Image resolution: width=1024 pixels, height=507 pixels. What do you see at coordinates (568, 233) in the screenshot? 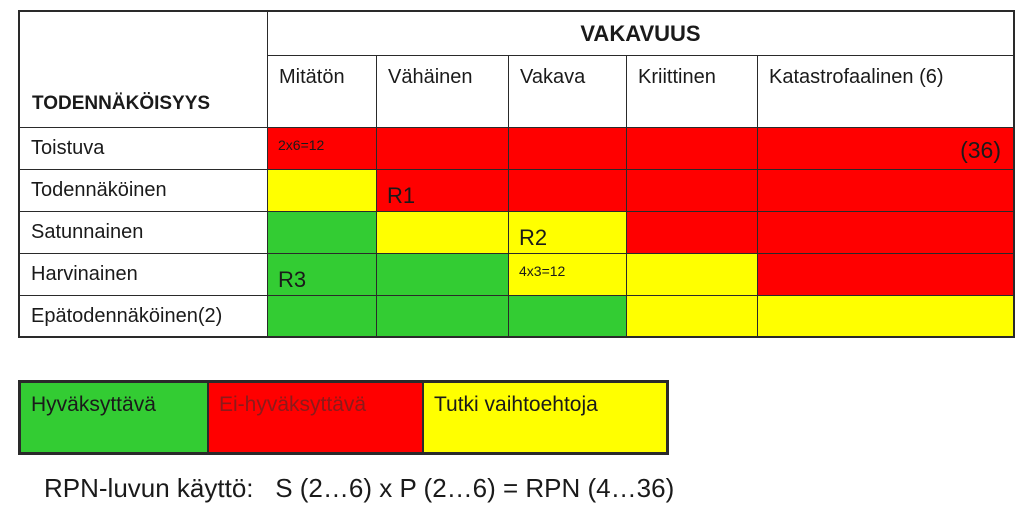
I see `matrix-cell: R2` at bounding box center [568, 233].